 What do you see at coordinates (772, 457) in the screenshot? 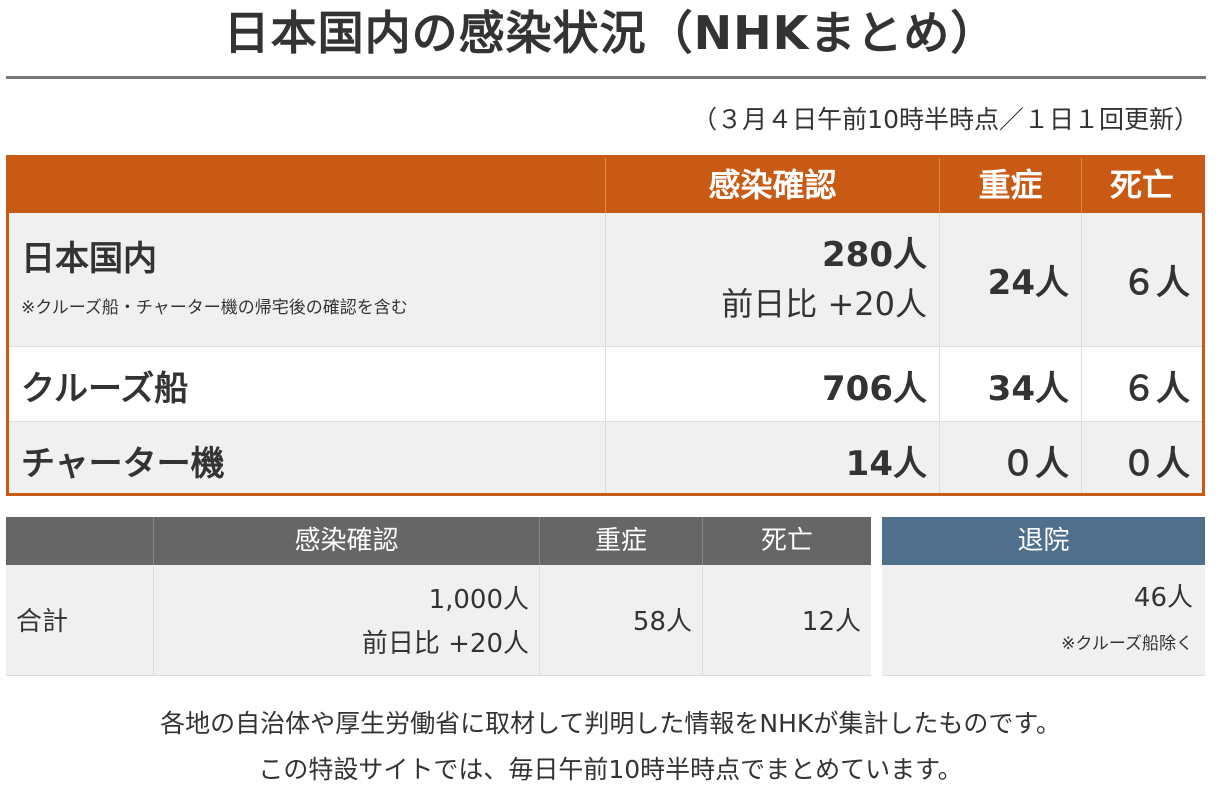
I see `confirmed-cell: 14人` at bounding box center [772, 457].